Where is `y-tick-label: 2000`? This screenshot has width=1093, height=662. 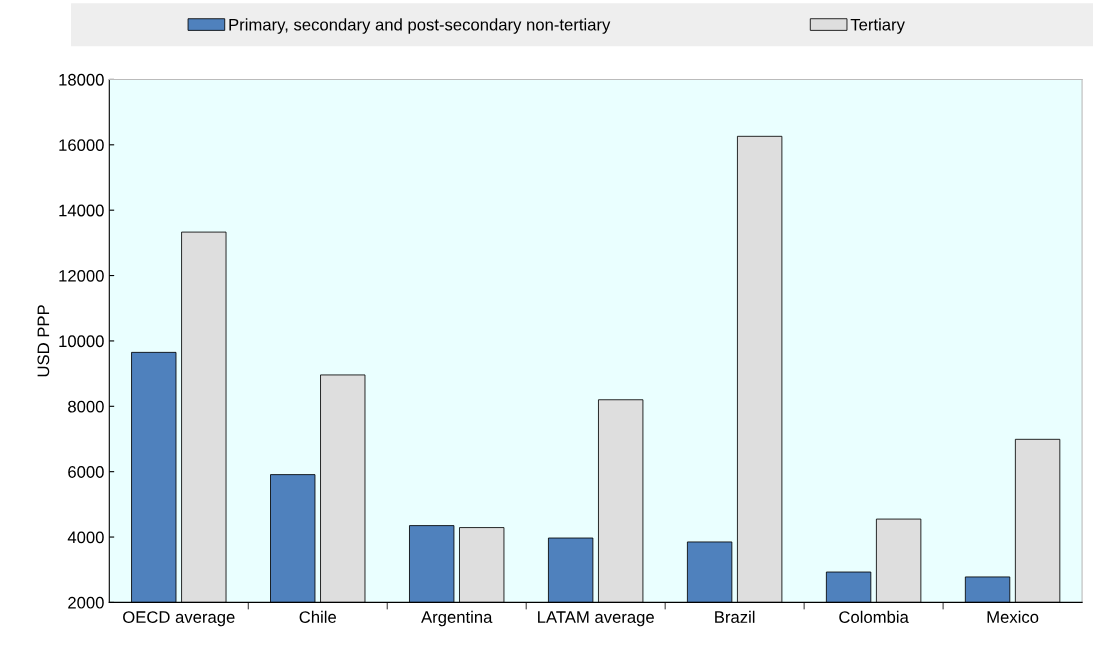
y-tick-label: 2000 is located at coordinates (86, 602).